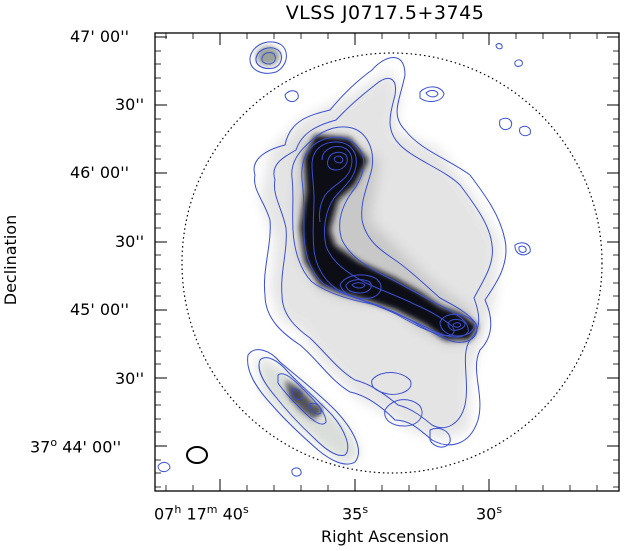  I want to click on beam-ellipse, so click(197, 455).